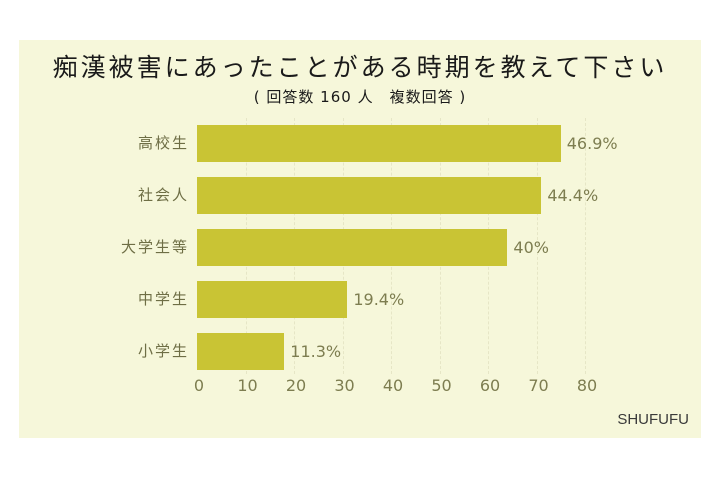  I want to click on value-label: 46.9%, so click(592, 143).